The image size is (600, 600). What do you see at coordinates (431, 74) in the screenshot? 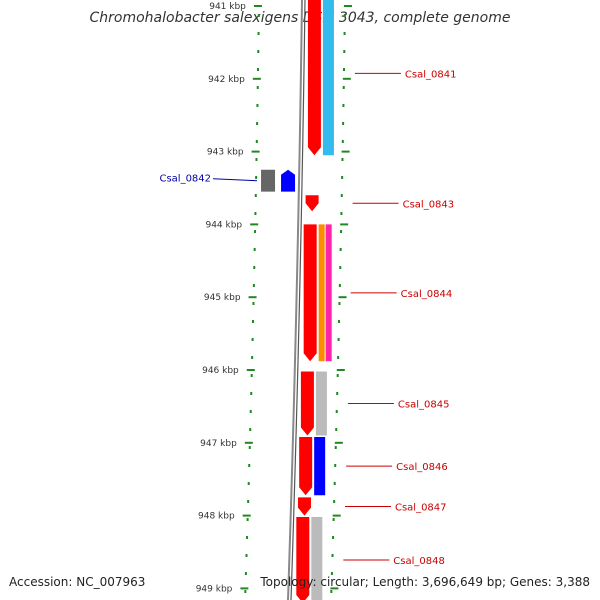
I see `gene-label-csal_0841: Csal_0841` at bounding box center [431, 74].